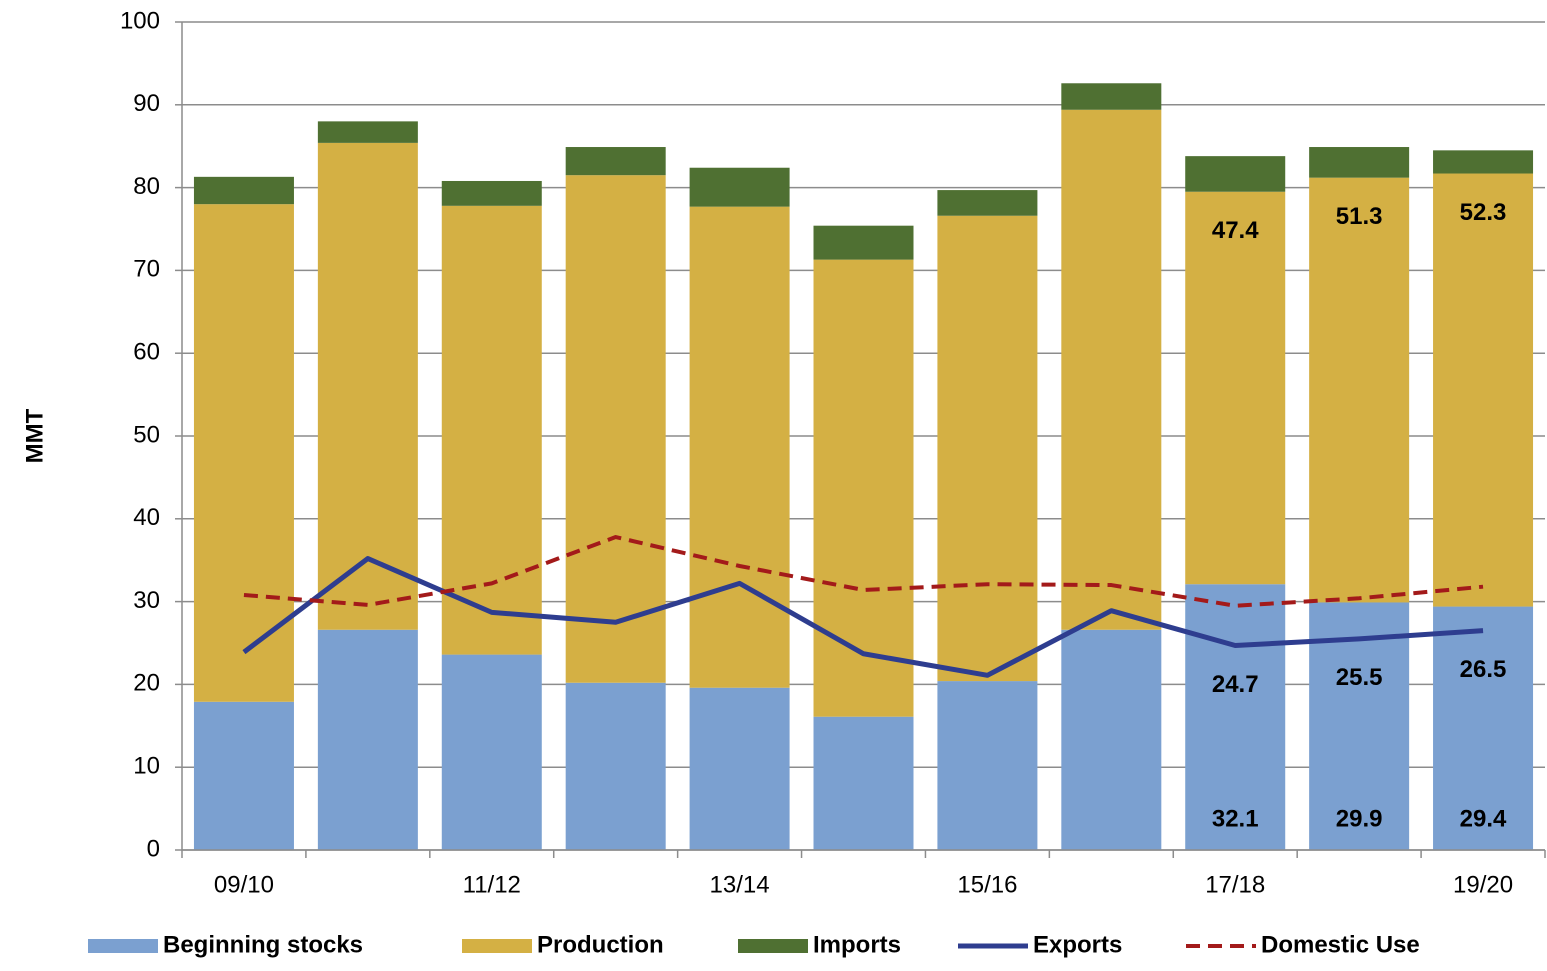 The image size is (1547, 971). Describe the element at coordinates (1235, 884) in the screenshot. I see `x-tick-label: 17/18` at that location.